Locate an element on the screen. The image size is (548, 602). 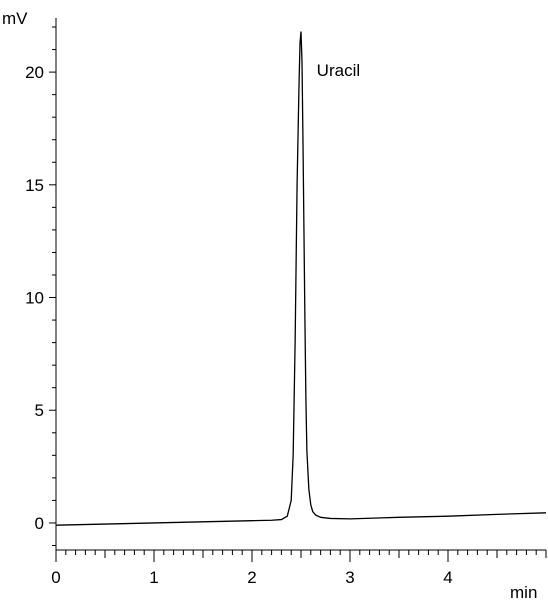
y-tick-label: 20 is located at coordinates (34, 72).